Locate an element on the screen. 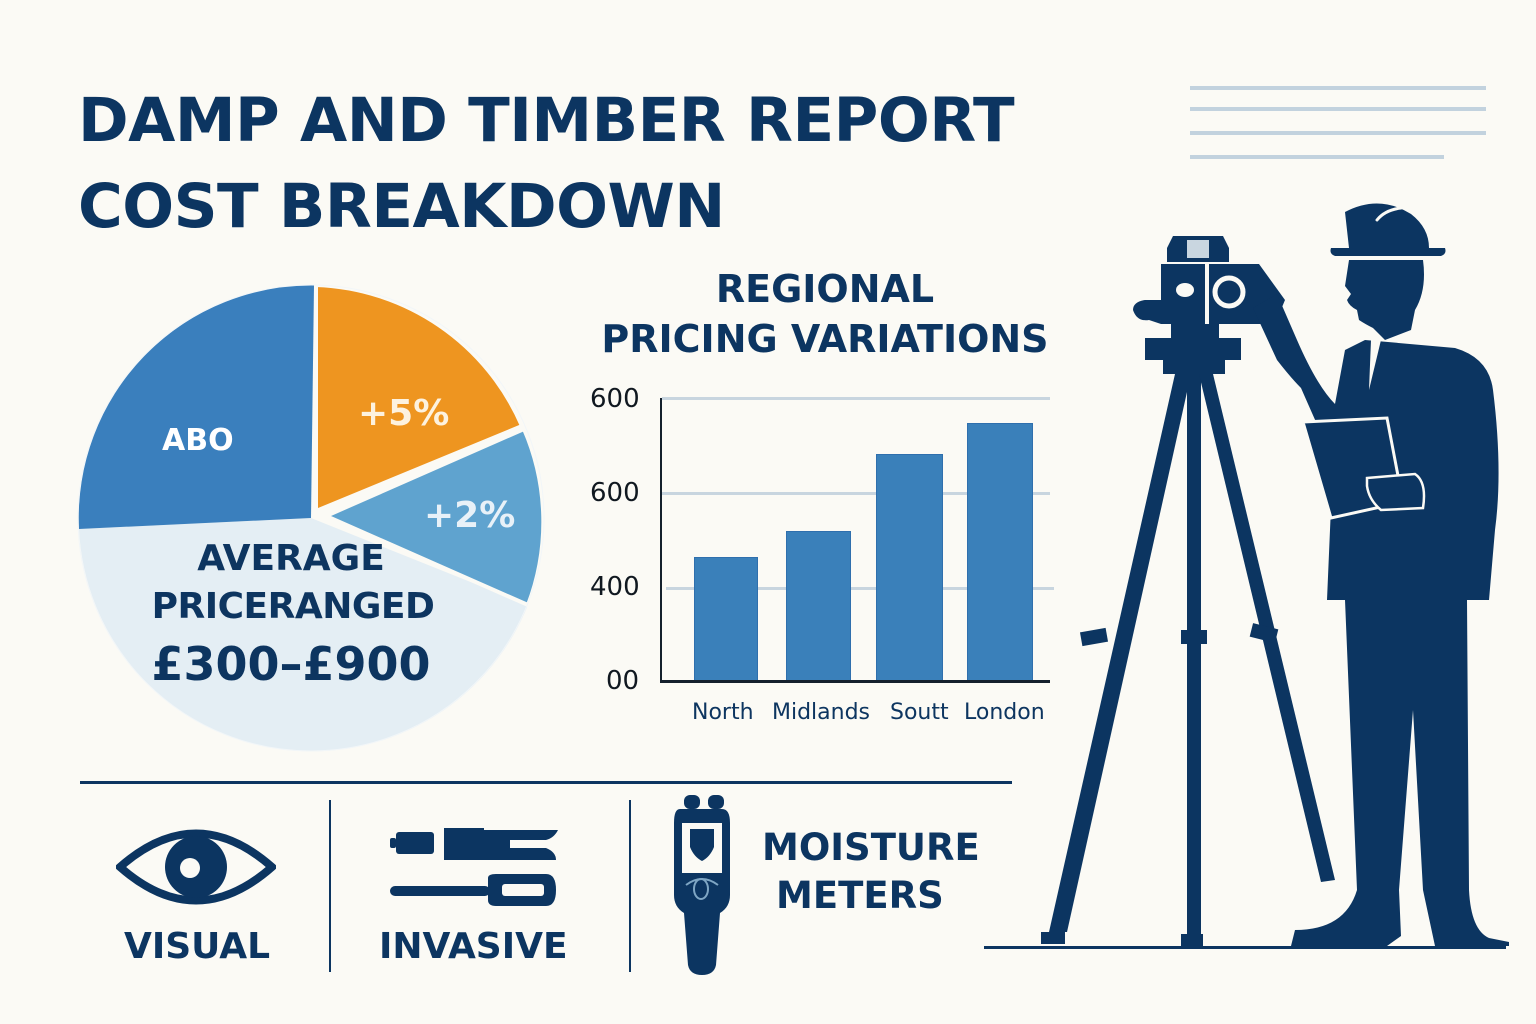 The height and width of the screenshot is (1024, 1536). decorative-text-lines is located at coordinates (1338, 131).